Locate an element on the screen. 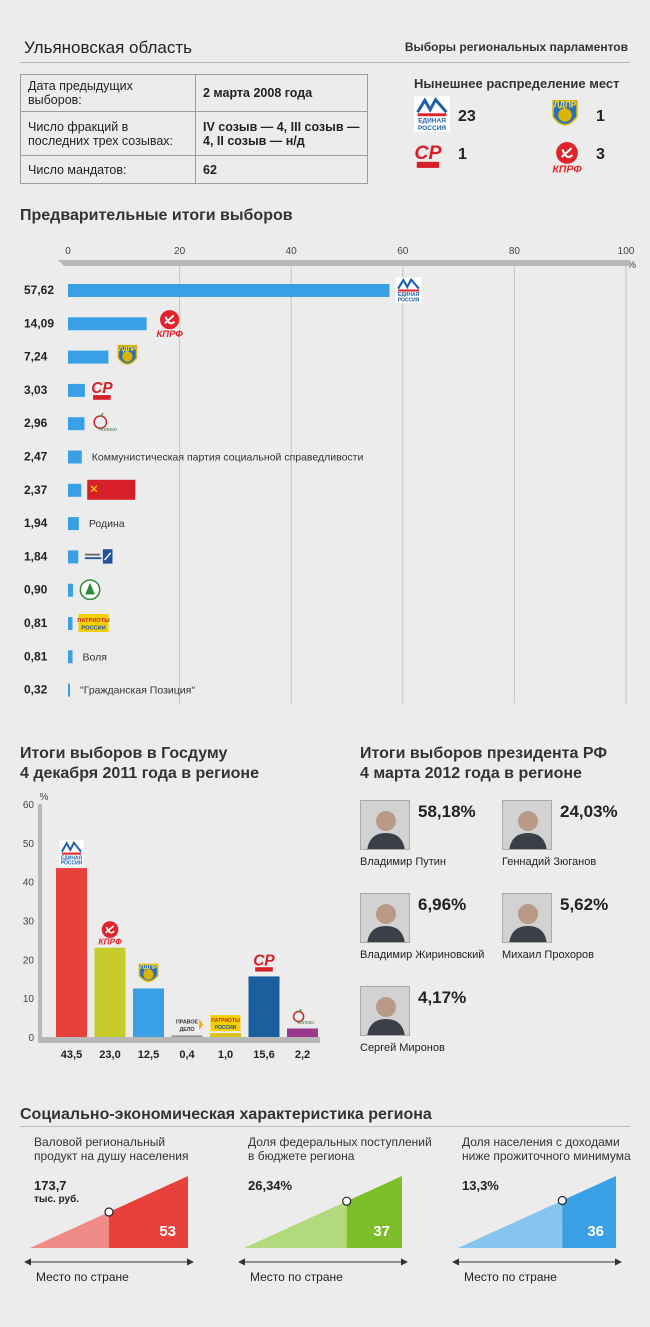  bar-value-label: 2,47 is located at coordinates (36, 457).